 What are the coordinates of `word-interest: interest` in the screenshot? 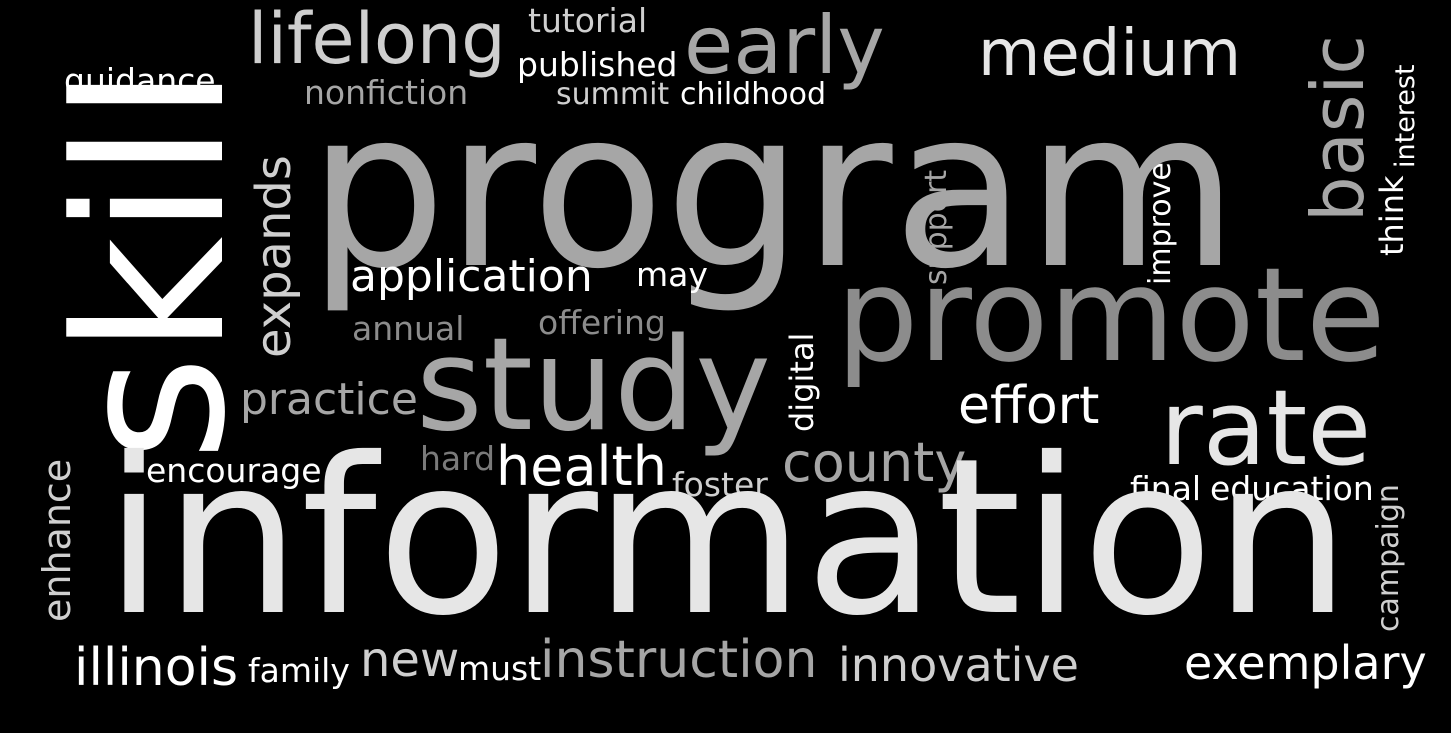 It's located at (1405, 116).